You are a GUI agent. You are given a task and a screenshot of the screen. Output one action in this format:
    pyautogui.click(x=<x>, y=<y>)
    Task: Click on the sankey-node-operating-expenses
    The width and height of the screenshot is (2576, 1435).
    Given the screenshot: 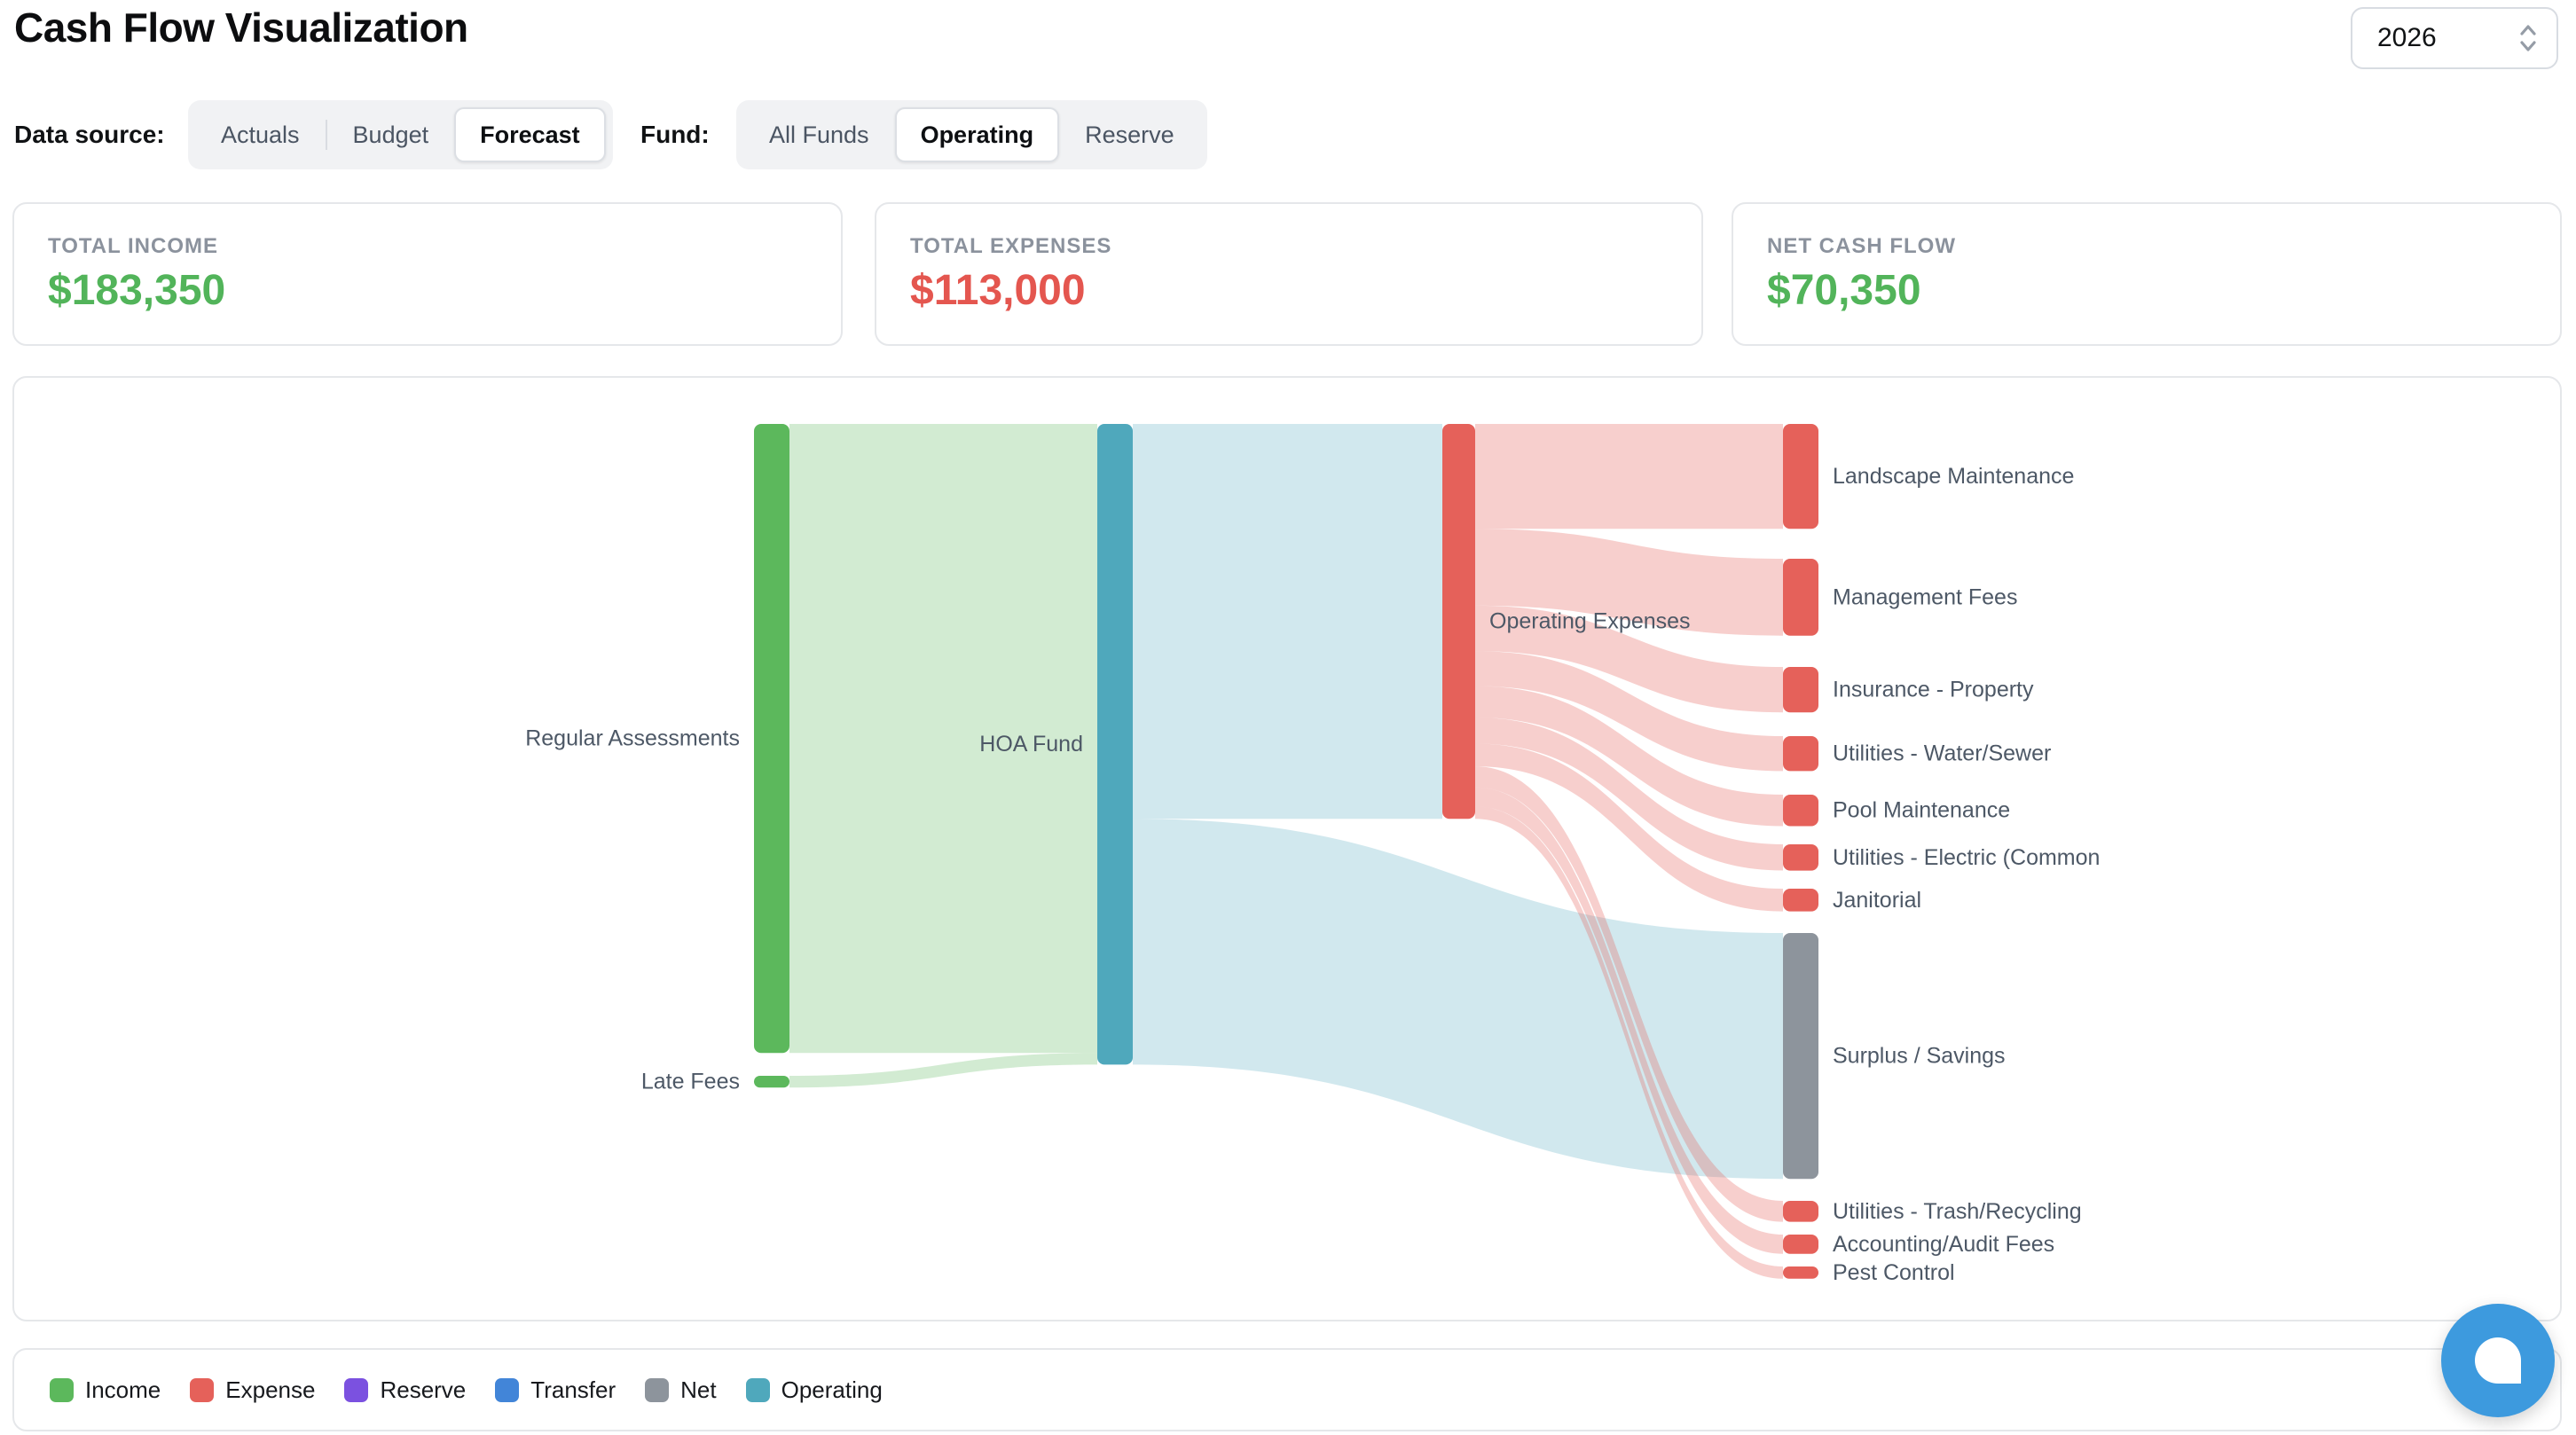 What is the action you would take?
    pyautogui.click(x=1458, y=621)
    